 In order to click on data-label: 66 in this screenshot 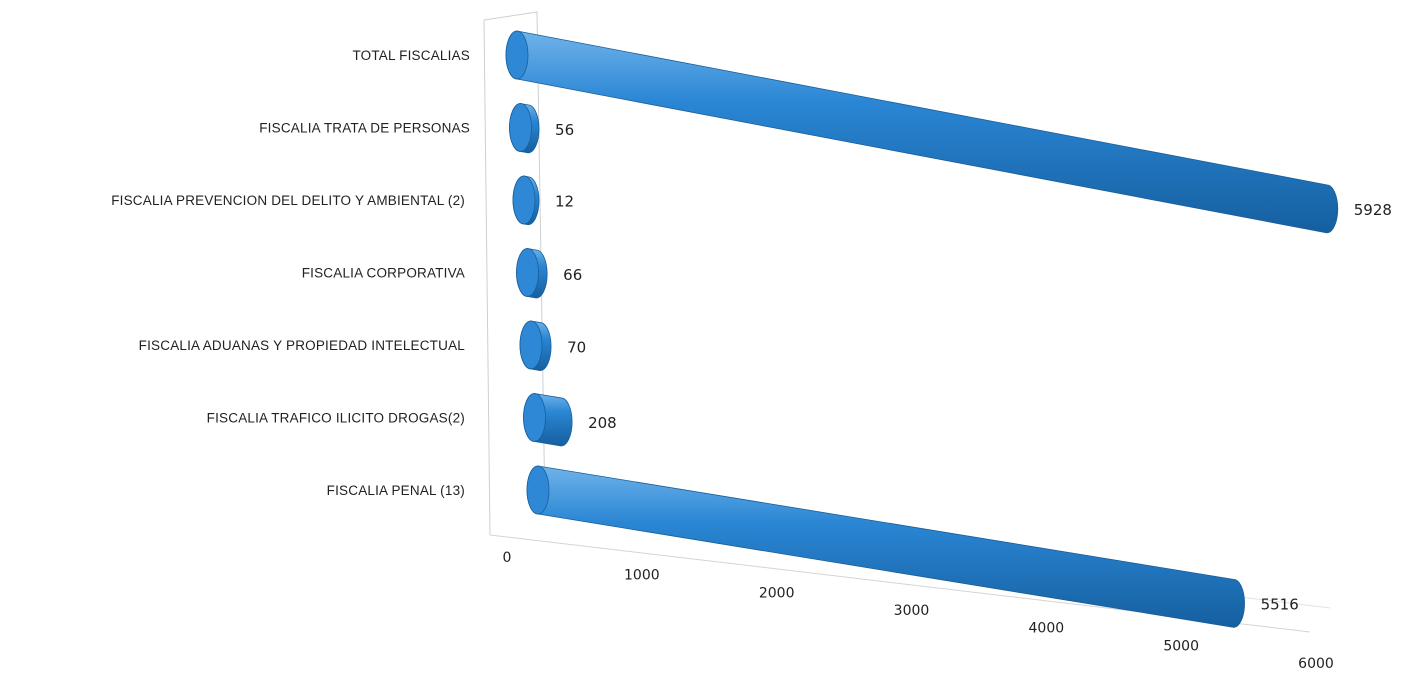, I will do `click(572, 275)`.